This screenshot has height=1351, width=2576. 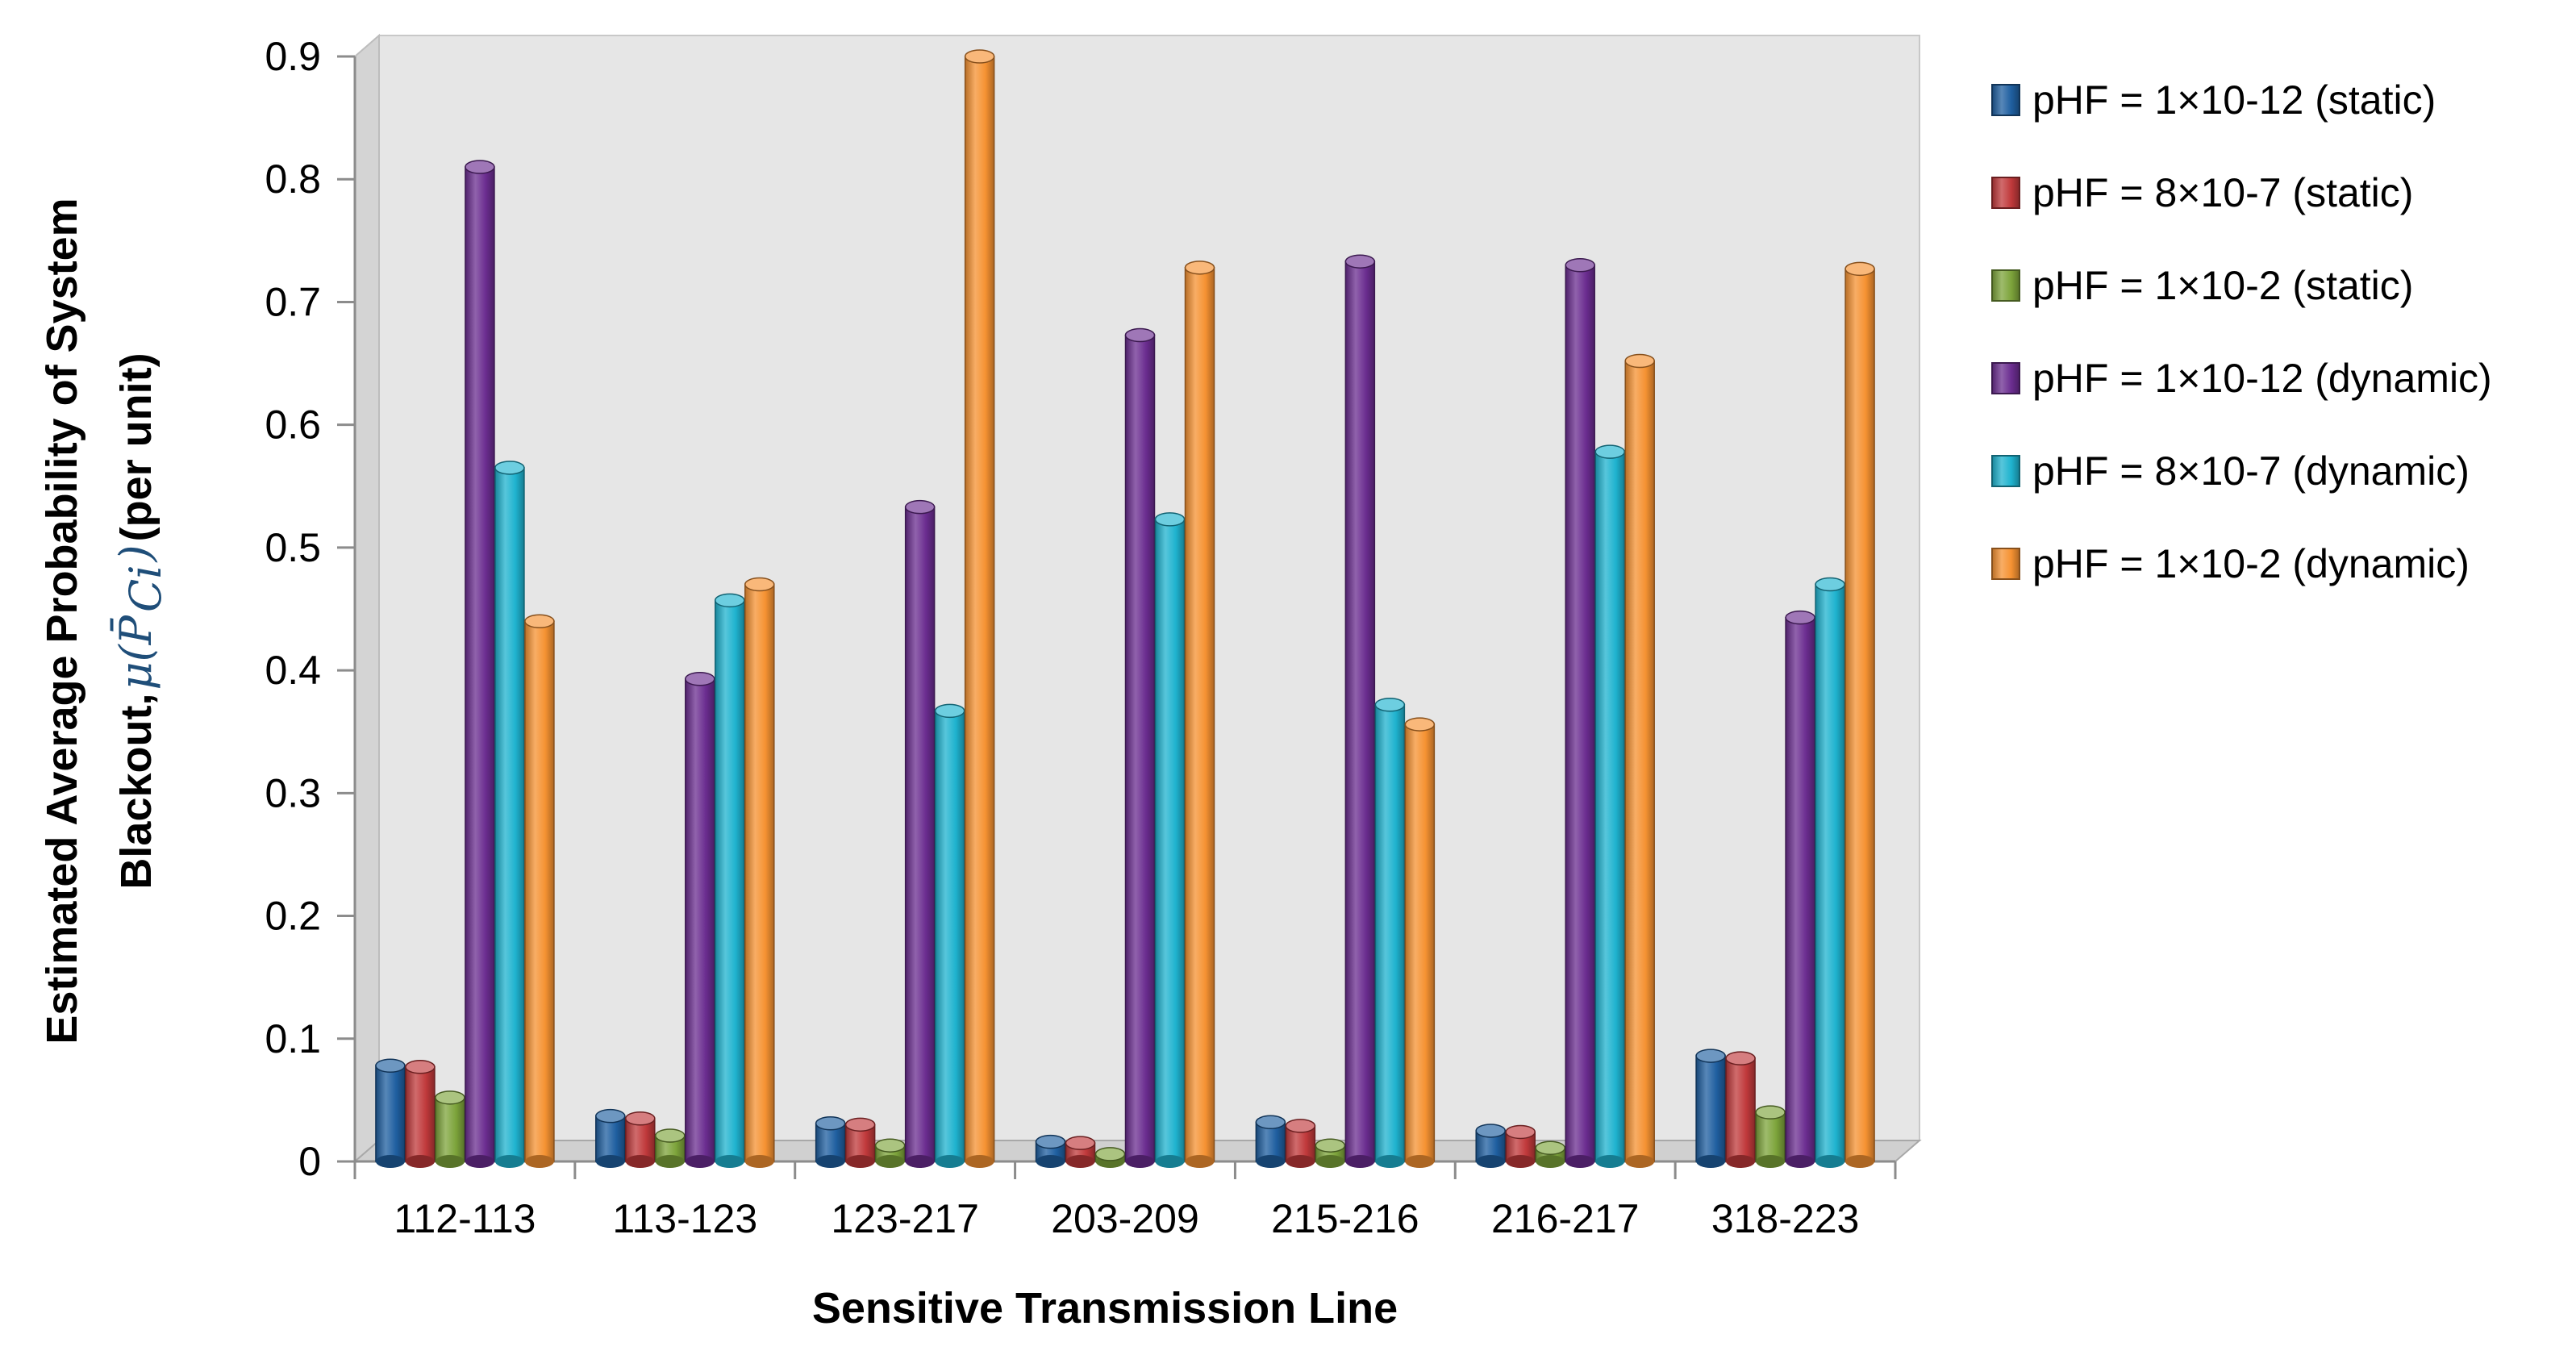 I want to click on legend-item: pHF = 1×10-2 (static), so click(x=2202, y=285).